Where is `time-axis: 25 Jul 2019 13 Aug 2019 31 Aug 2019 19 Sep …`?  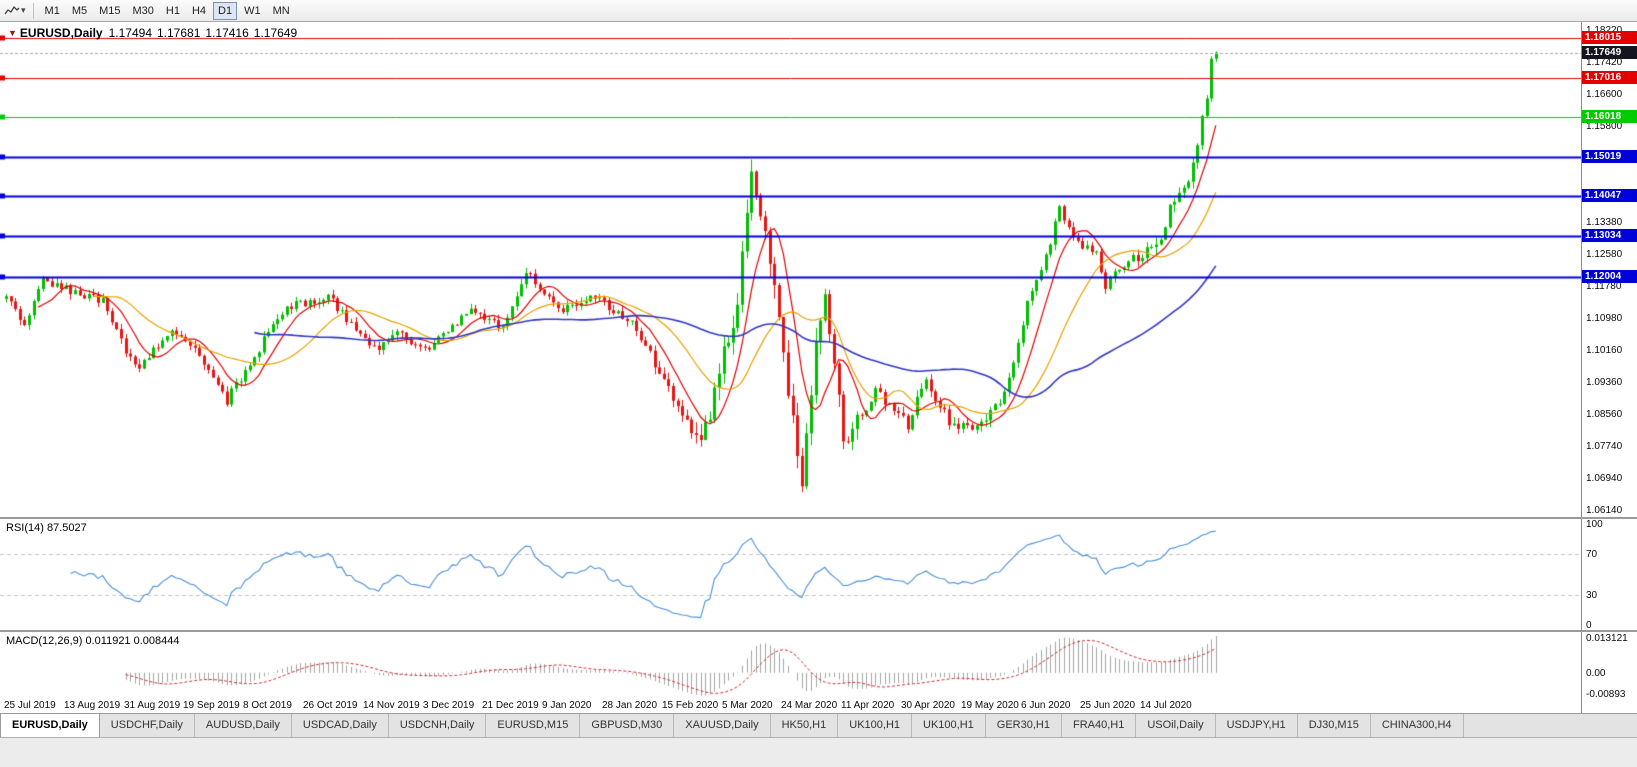
time-axis: 25 Jul 2019 13 Aug 2019 31 Aug 2019 19 Sep … is located at coordinates (818, 706).